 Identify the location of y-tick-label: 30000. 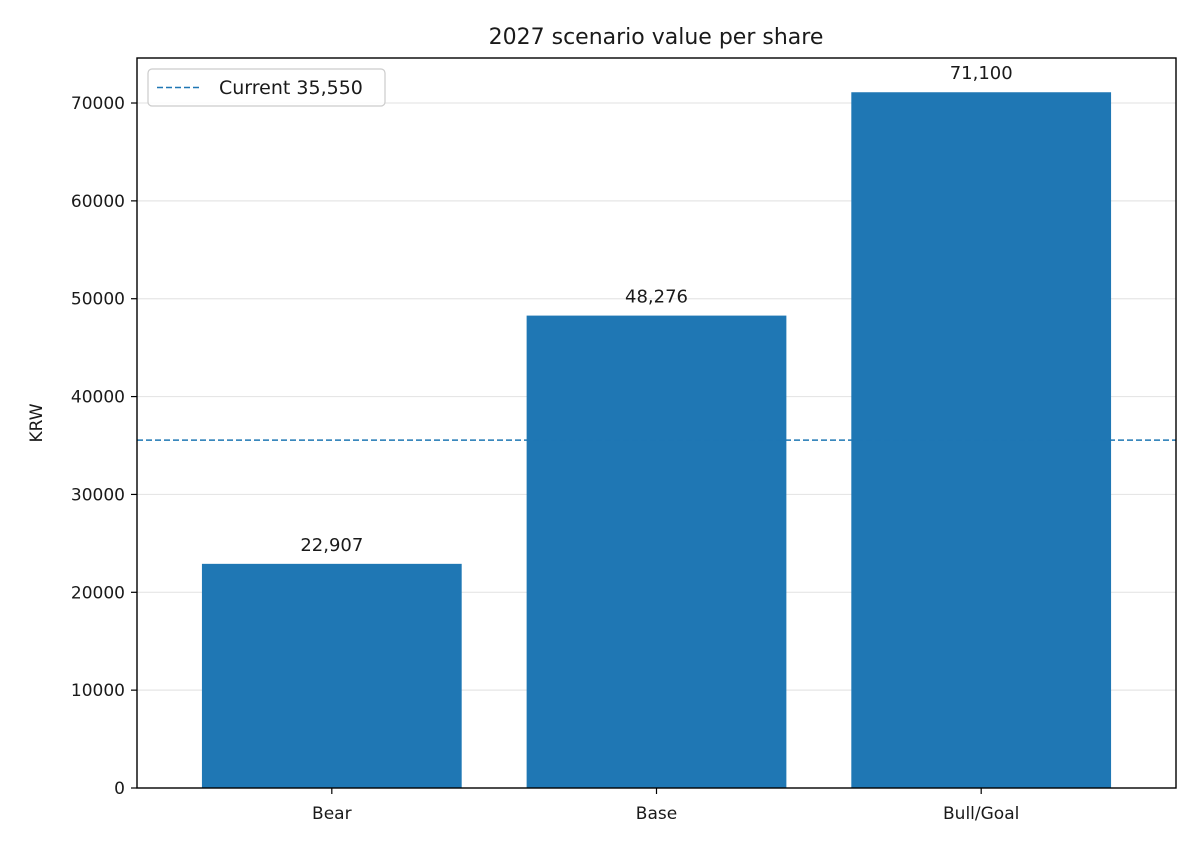
(98, 495).